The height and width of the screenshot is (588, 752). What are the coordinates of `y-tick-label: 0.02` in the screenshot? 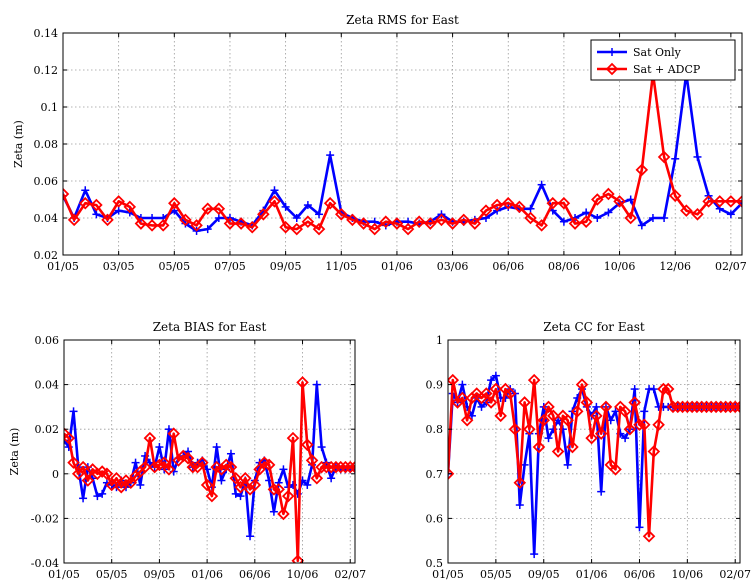 It's located at (47, 429).